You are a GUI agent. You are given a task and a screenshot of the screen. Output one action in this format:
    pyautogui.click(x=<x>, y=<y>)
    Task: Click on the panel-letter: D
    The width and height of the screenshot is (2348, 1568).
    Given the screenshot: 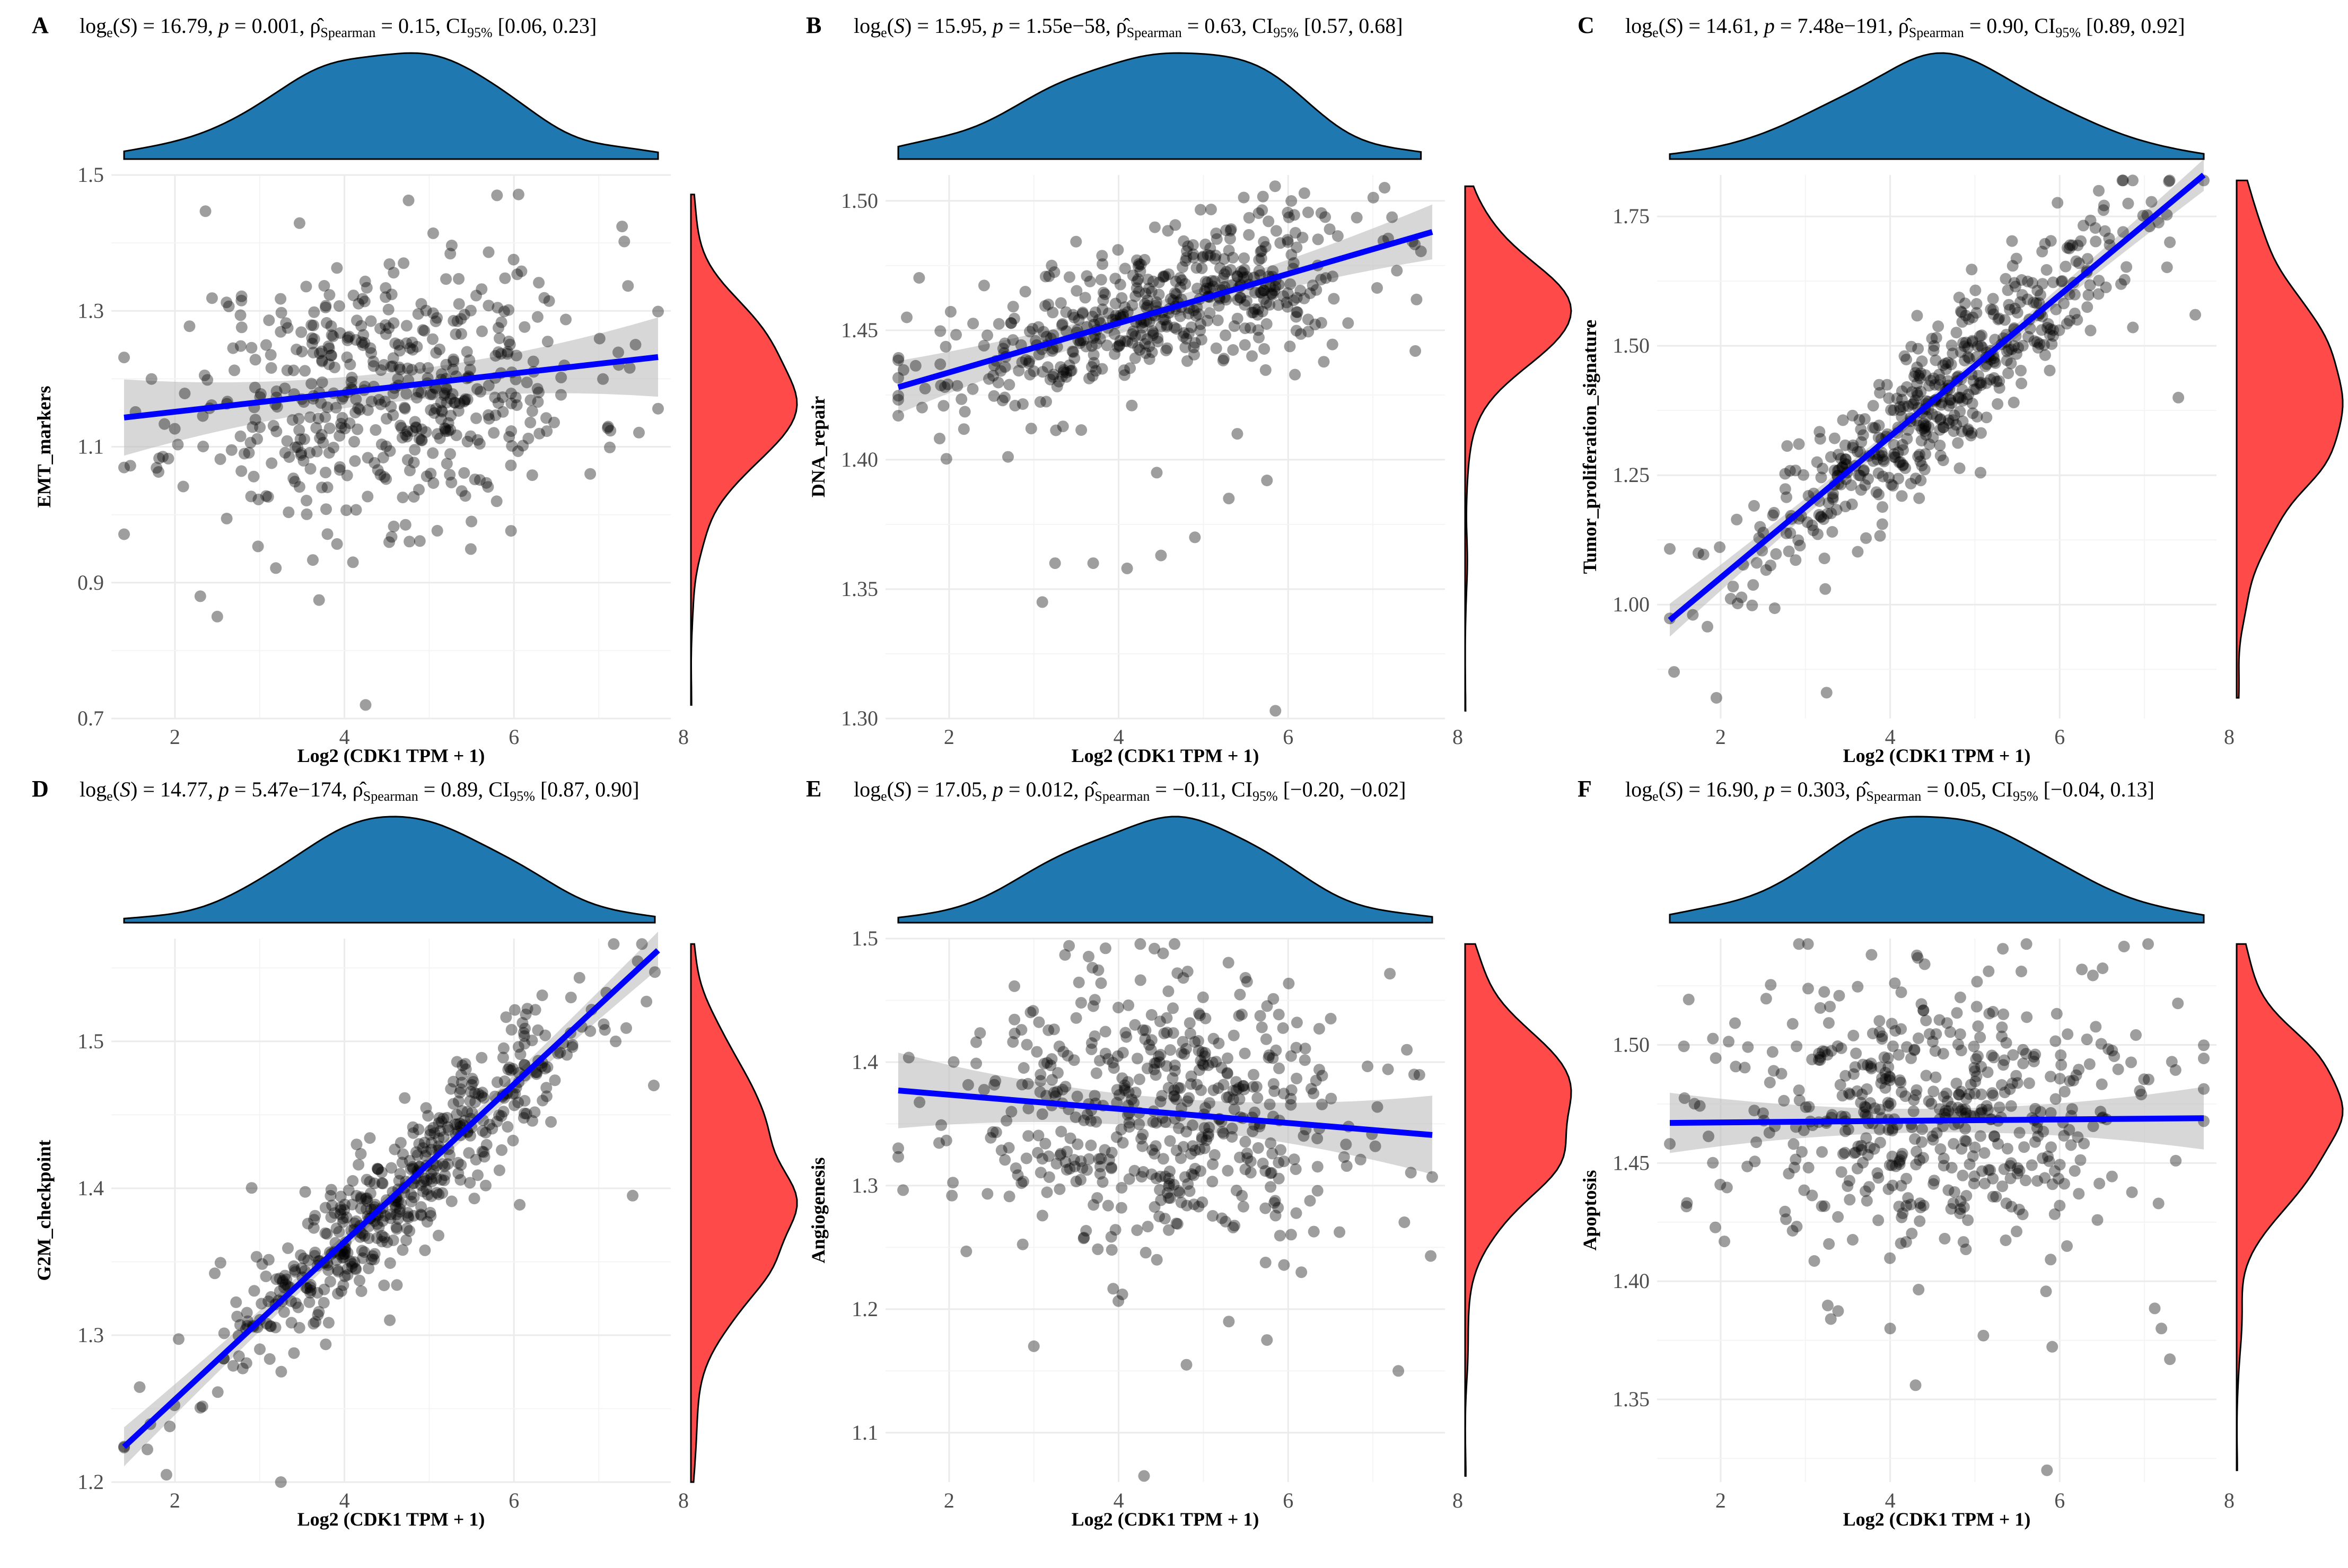 What is the action you would take?
    pyautogui.click(x=40, y=789)
    